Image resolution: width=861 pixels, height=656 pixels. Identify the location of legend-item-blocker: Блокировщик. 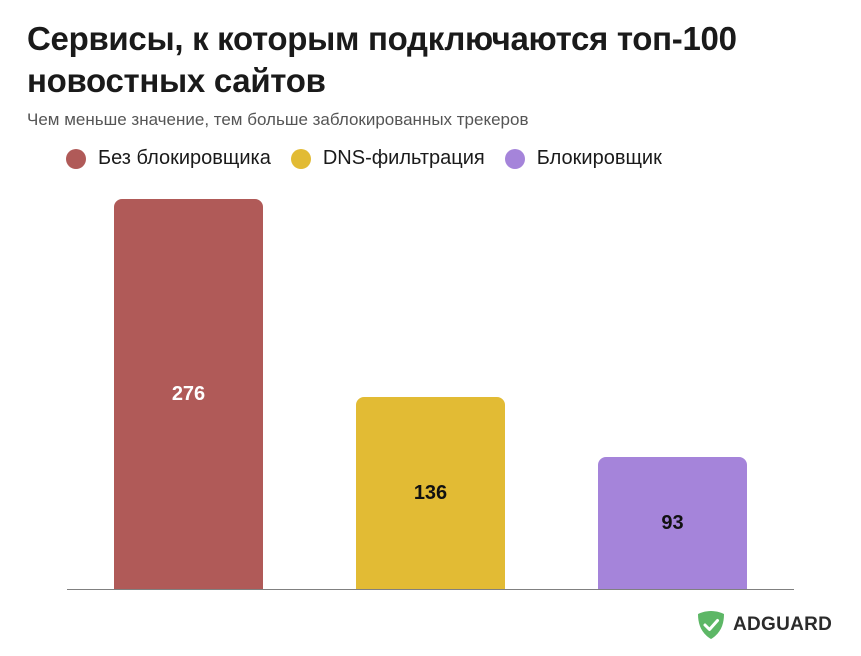
(583, 158).